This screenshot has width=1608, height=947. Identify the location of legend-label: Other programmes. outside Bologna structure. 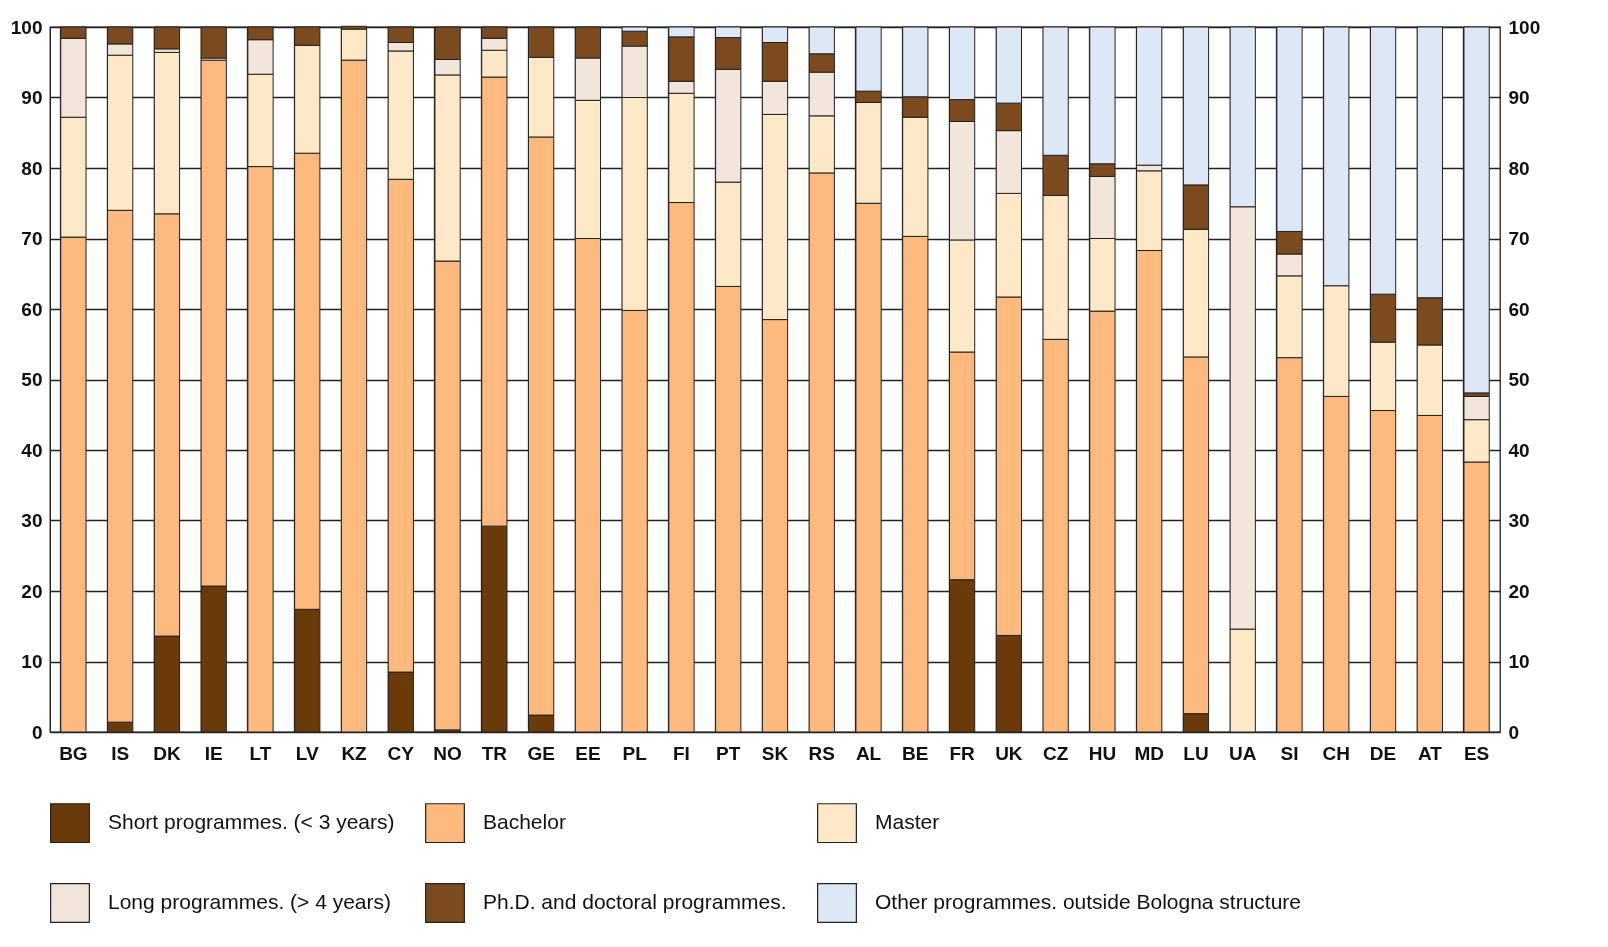
(1088, 901).